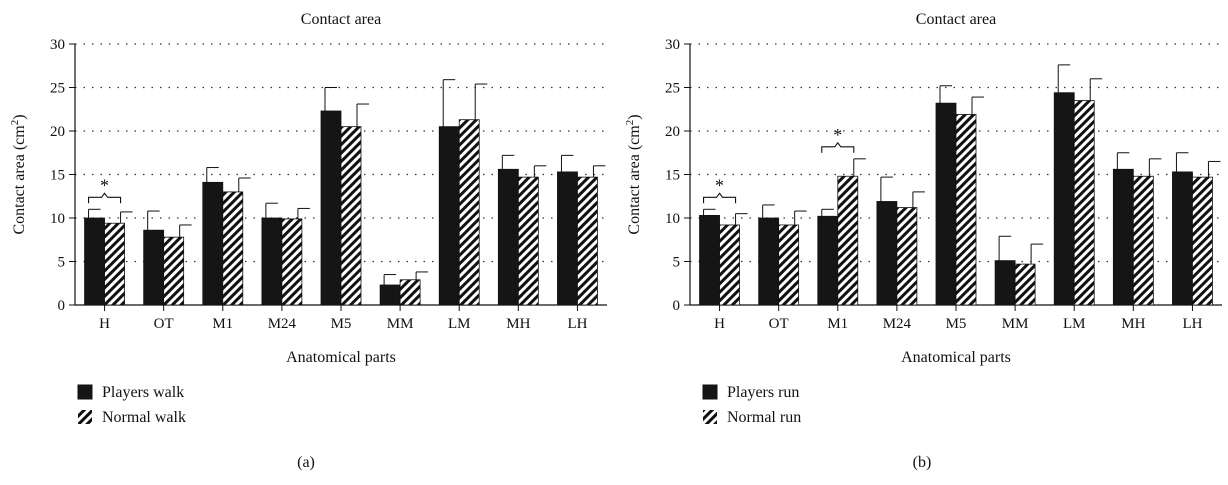 This screenshot has height=485, width=1228. I want to click on legend-label: Normal run, so click(764, 417).